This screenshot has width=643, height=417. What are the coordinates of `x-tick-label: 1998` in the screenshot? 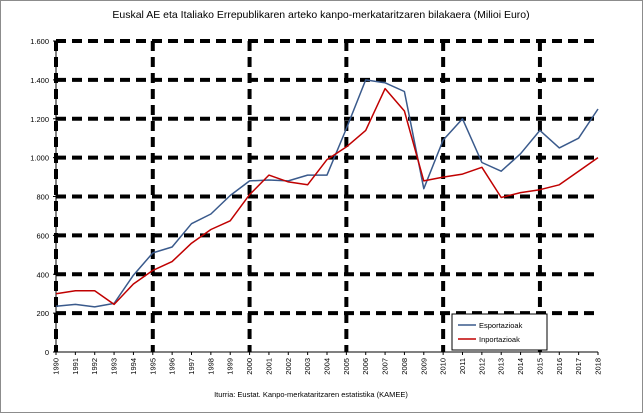 It's located at (210, 366).